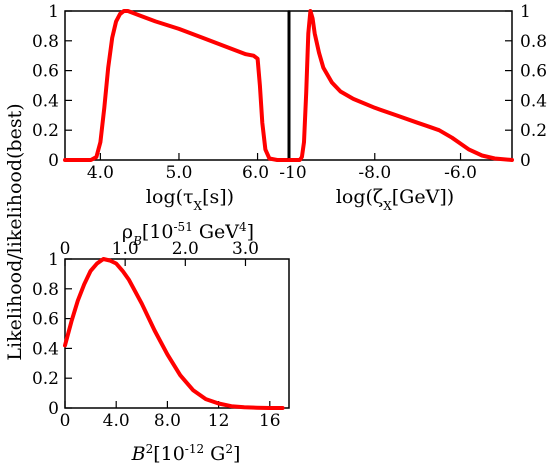 Image resolution: width=550 pixels, height=467 pixels. I want to click on x-tick-label: -8.0, so click(374, 173).